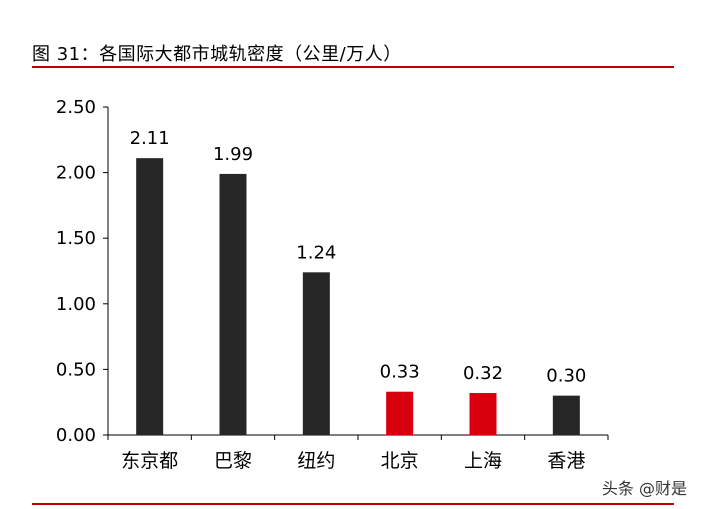 This screenshot has height=509, width=701. Describe the element at coordinates (400, 461) in the screenshot. I see `x-category-label: 北京` at that location.